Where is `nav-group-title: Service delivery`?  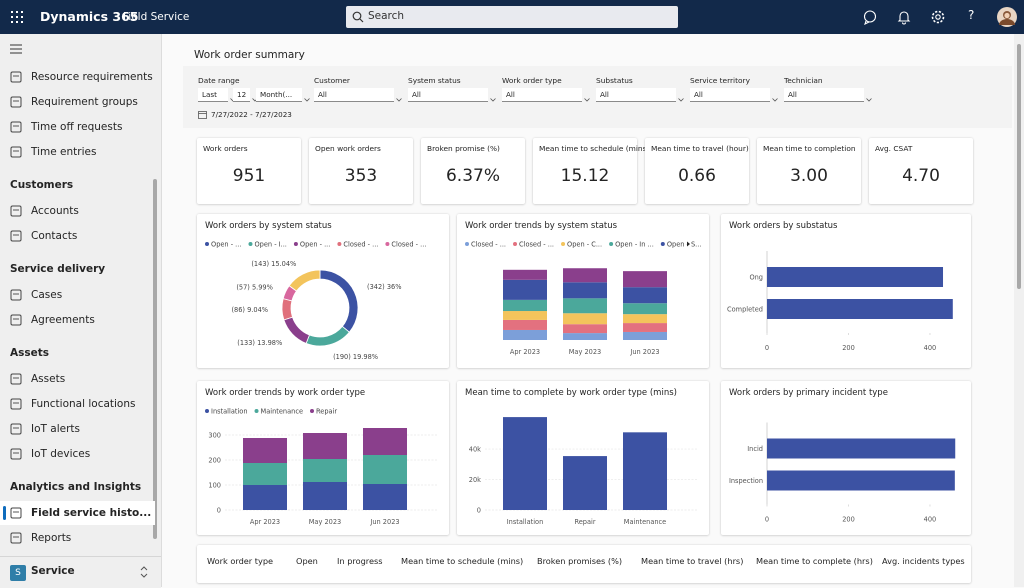 nav-group-title: Service delivery is located at coordinates (58, 269).